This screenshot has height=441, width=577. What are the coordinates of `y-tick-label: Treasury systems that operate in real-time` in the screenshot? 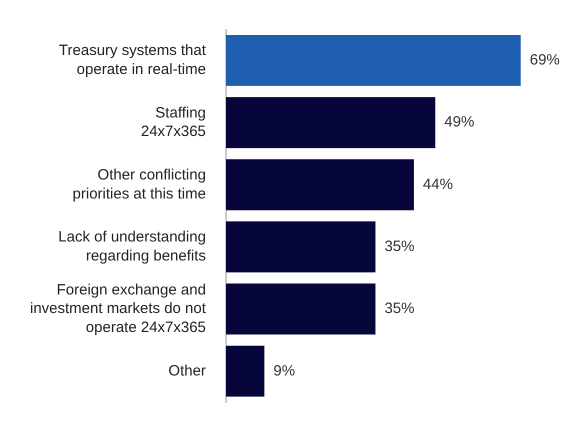 It's located at (132, 60).